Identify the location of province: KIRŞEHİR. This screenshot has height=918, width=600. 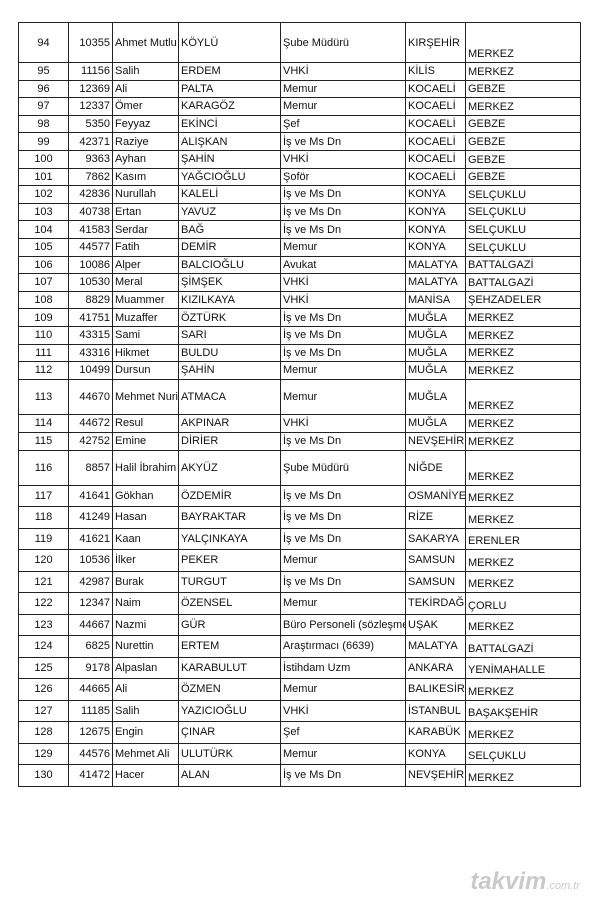
(435, 42).